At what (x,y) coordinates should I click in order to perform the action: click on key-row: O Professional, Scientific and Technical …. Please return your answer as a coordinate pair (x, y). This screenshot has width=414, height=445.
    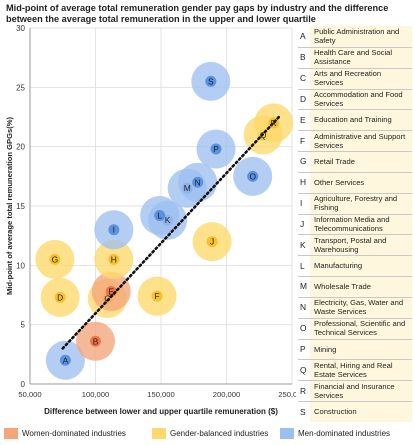
    Looking at the image, I should click on (355, 328).